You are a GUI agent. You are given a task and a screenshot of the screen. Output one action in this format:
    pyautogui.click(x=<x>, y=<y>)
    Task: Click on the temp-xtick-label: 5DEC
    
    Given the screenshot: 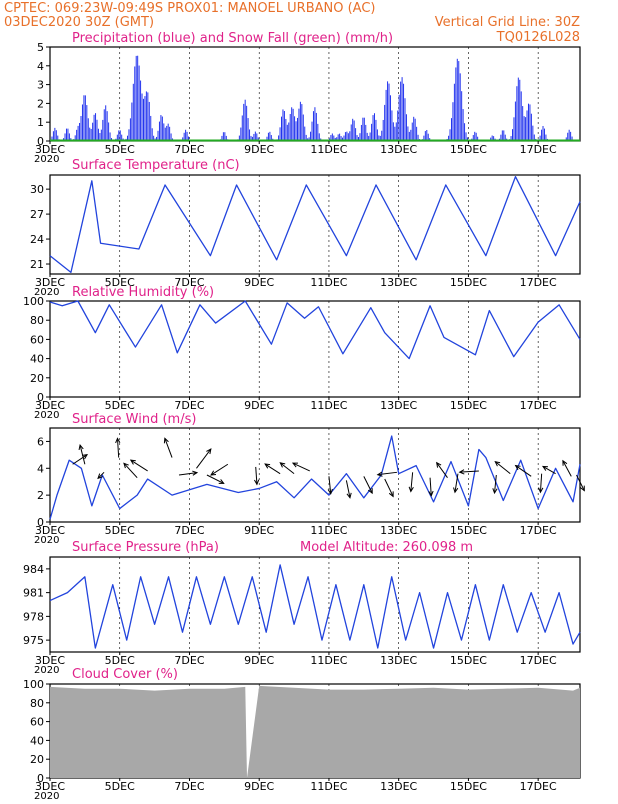 What is the action you would take?
    pyautogui.click(x=120, y=282)
    